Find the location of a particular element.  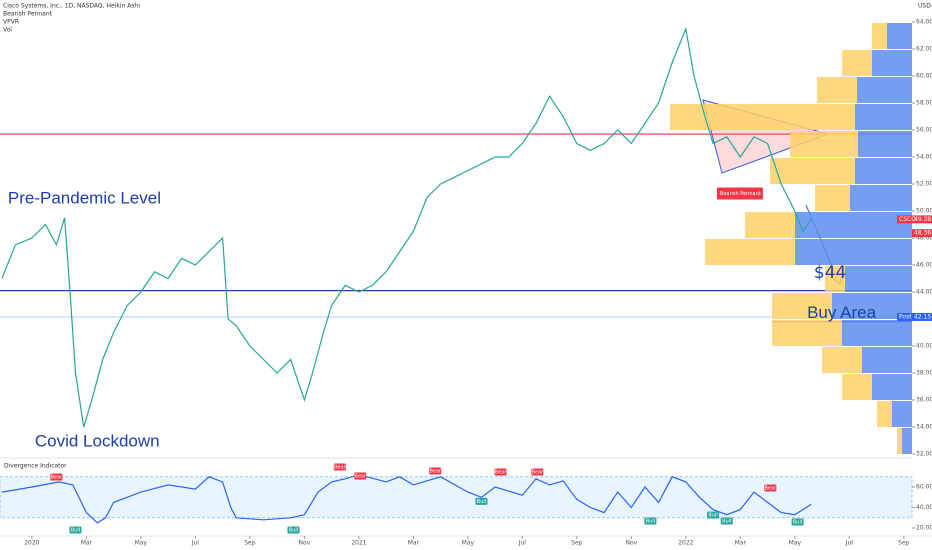

annotation: $44 is located at coordinates (830, 273).